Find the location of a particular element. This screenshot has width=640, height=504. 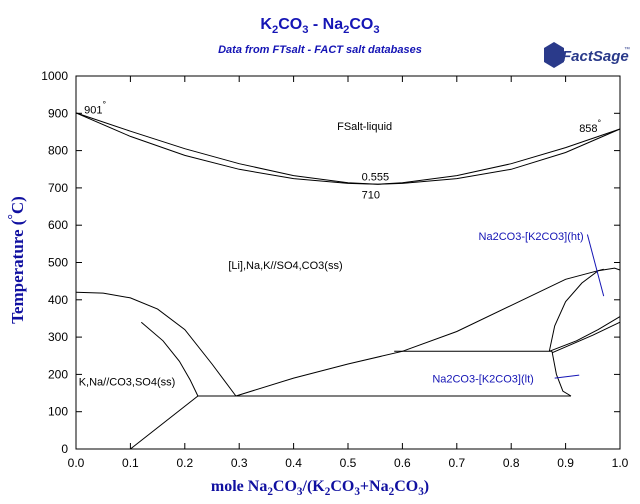

y-tick-label: 600 is located at coordinates (58, 225).